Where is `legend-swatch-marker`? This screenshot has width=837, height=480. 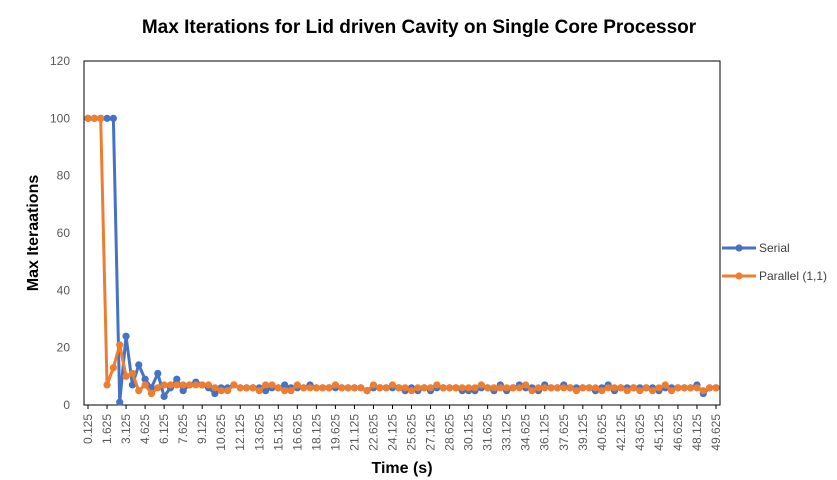 legend-swatch-marker is located at coordinates (739, 248).